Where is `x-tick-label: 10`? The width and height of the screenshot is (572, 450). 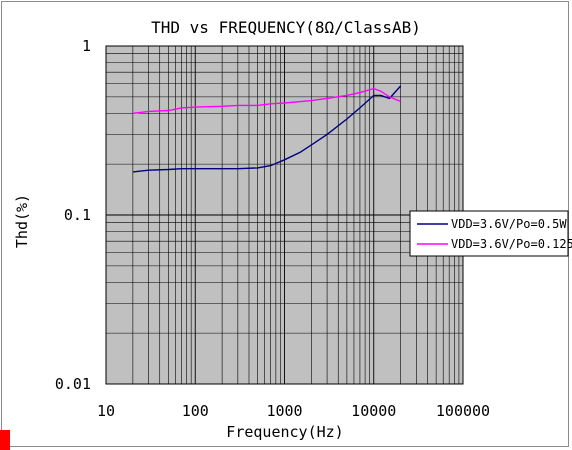 x-tick-label: 10 is located at coordinates (106, 411).